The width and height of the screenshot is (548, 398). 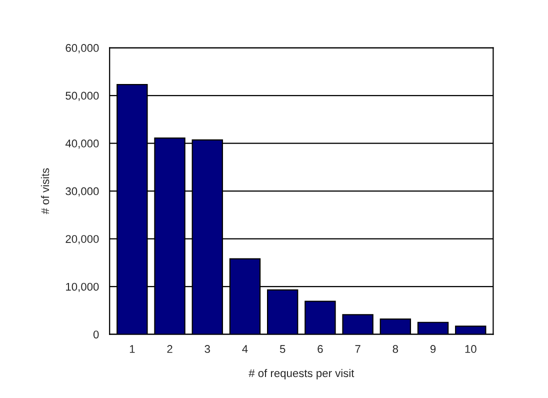 I want to click on x-tick-label: 2, so click(x=169, y=349).